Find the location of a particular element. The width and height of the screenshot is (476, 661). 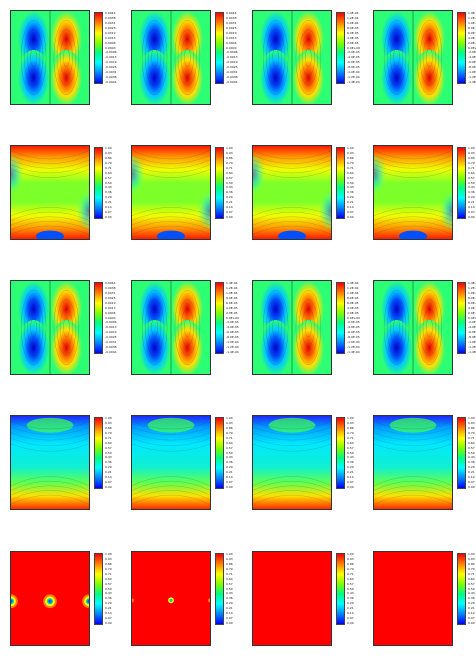

colorbar-tick-label: -0.0038 is located at coordinates (111, 347).